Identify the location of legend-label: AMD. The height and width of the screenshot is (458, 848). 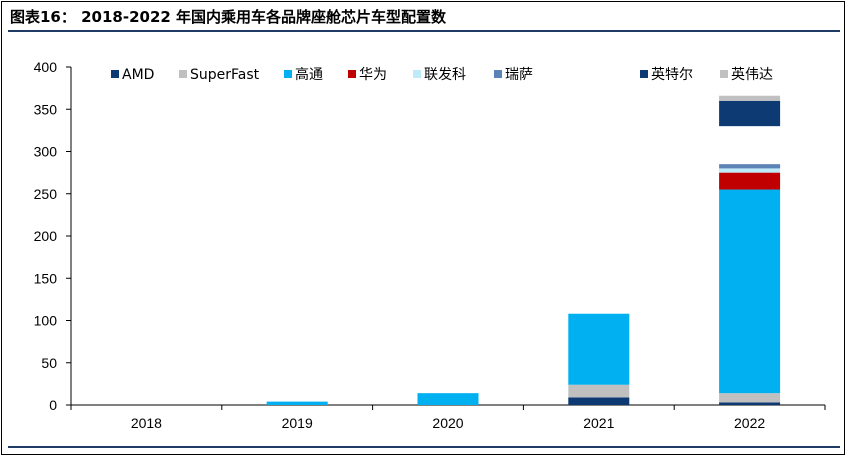
(138, 75).